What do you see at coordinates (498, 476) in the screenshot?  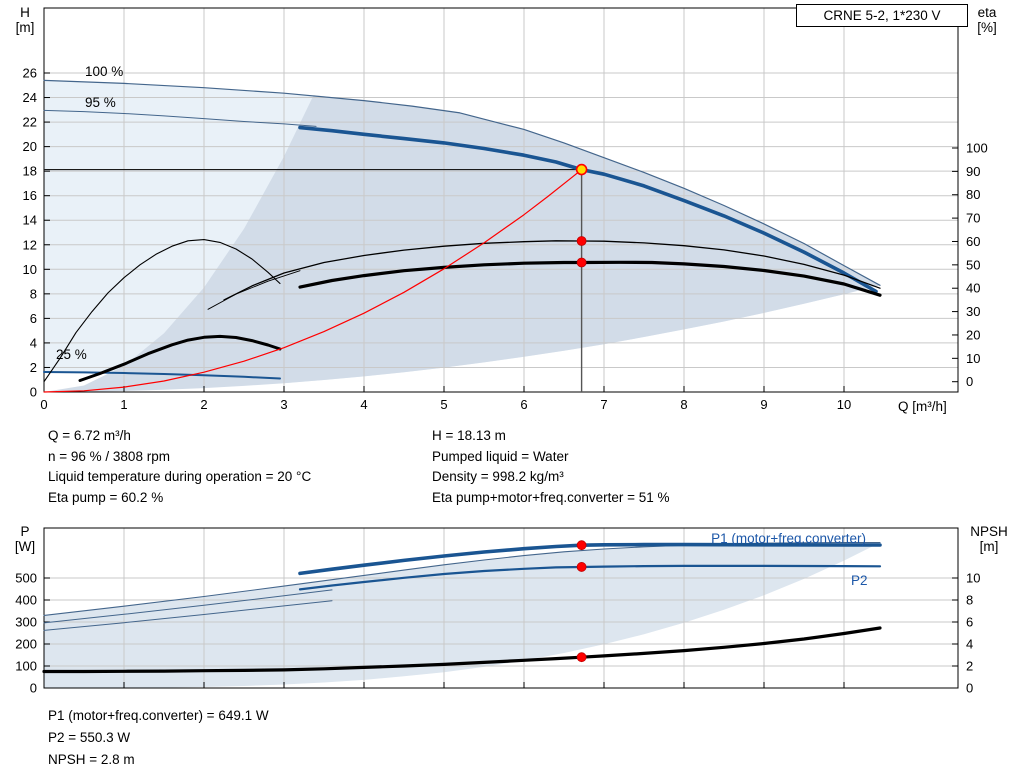 I see `density-text: Density = 998.2 kg/m³` at bounding box center [498, 476].